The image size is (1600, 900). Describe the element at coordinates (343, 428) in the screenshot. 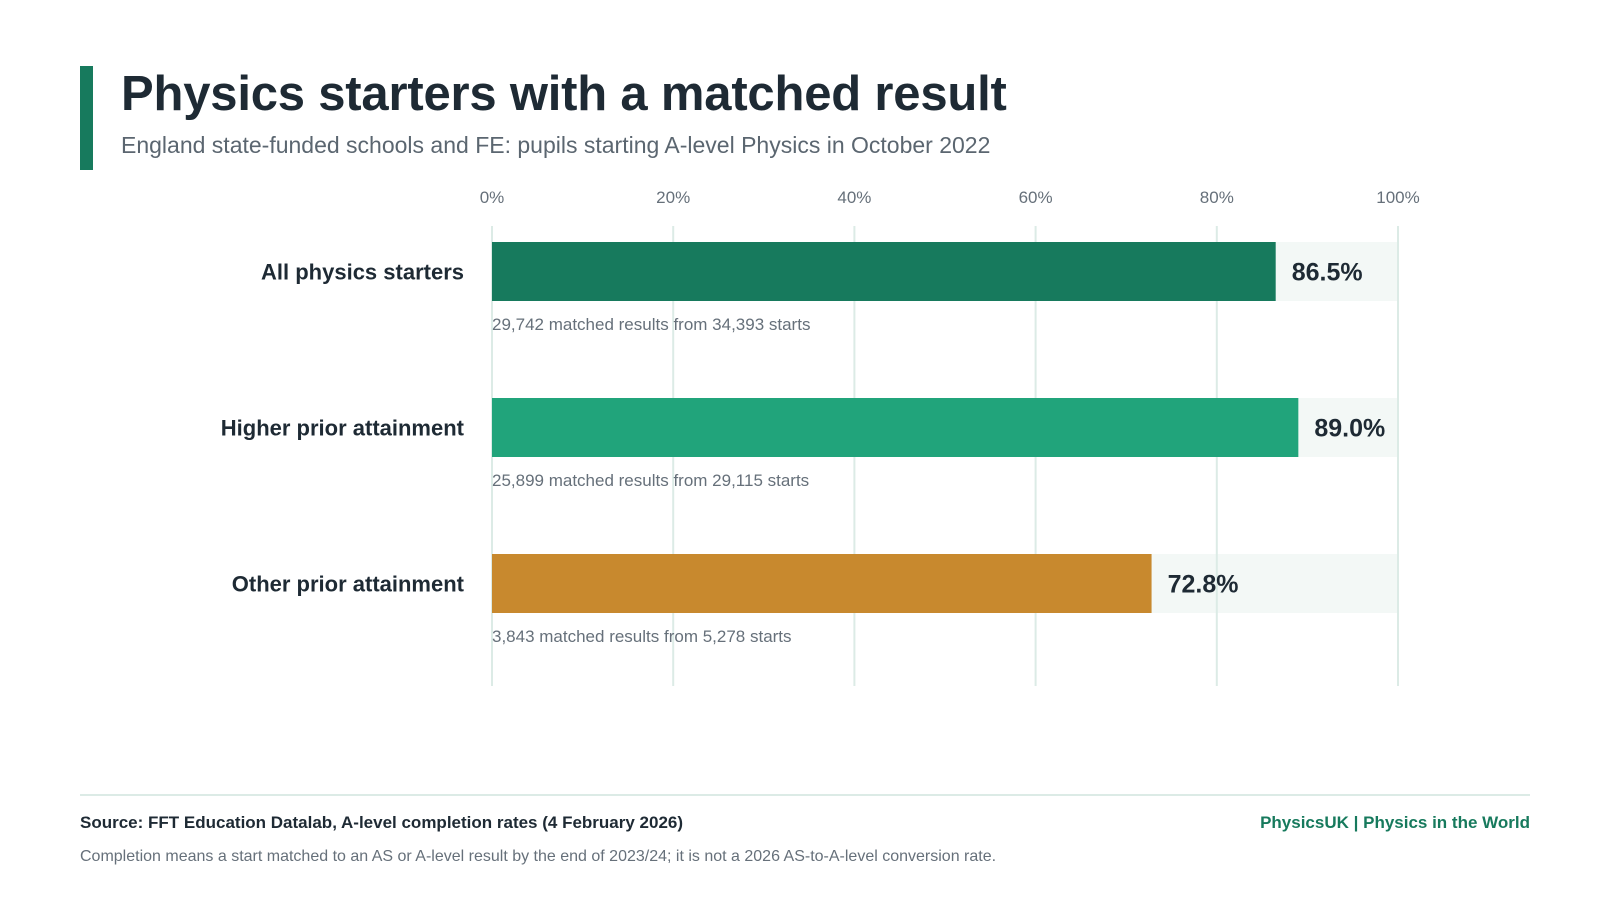

I see `category-label: Higher prior attainment` at that location.